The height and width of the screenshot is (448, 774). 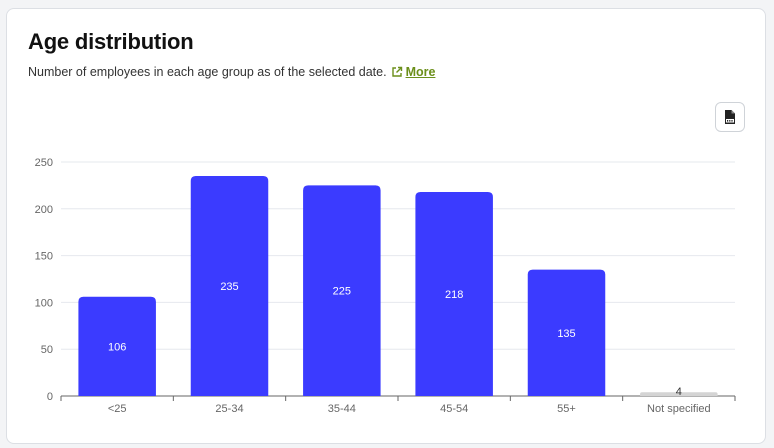 I want to click on bar-value-label: 4, so click(x=679, y=392).